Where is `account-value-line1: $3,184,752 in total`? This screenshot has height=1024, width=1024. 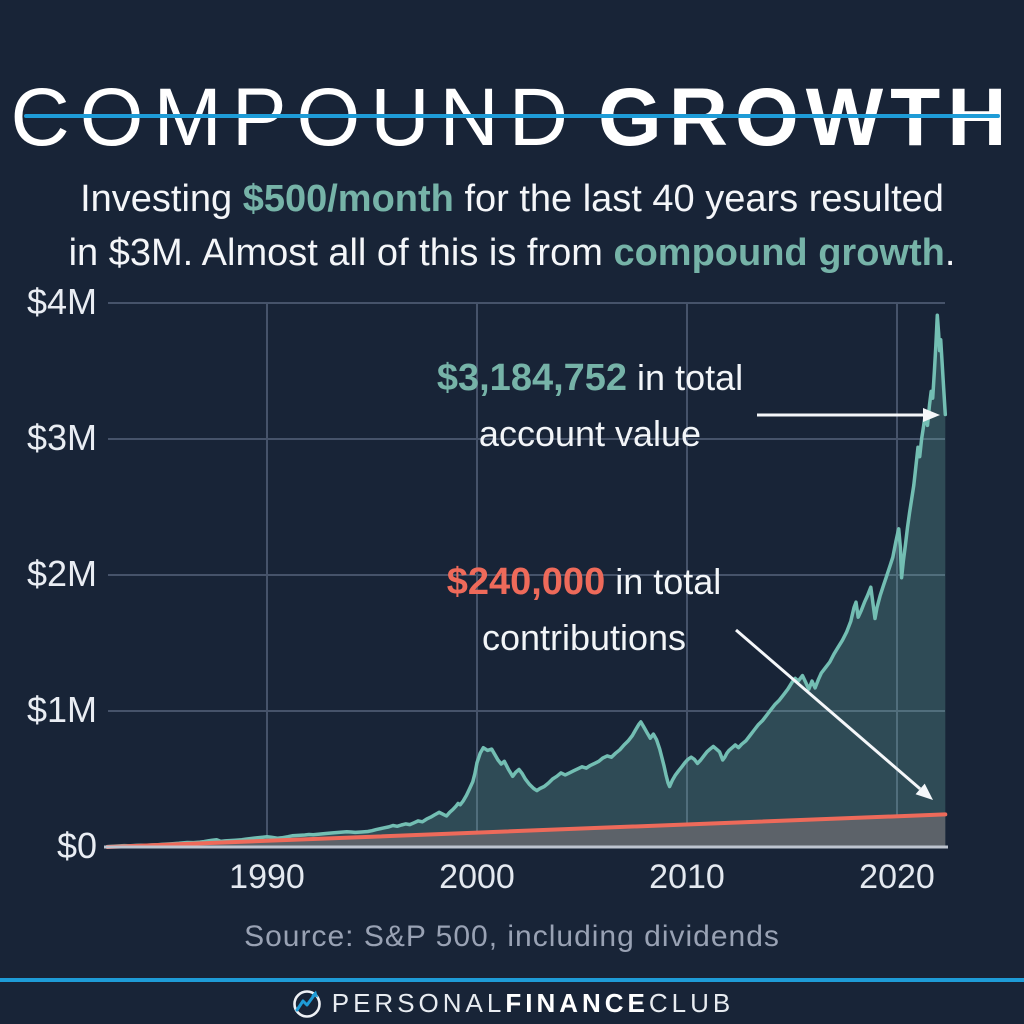 account-value-line1: $3,184,752 in total is located at coordinates (590, 378).